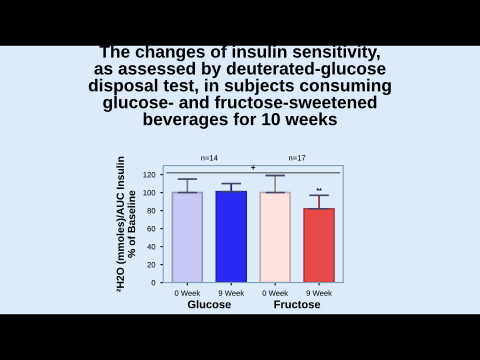 This screenshot has height=360, width=480. What do you see at coordinates (253, 167) in the screenshot?
I see `ref-line-label: +` at bounding box center [253, 167].